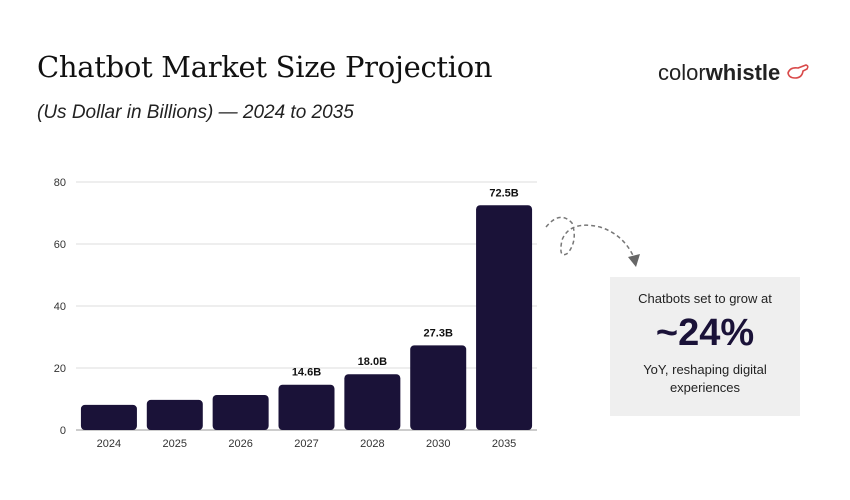  What do you see at coordinates (306, 373) in the screenshot?
I see `data-label: 14.6B` at bounding box center [306, 373].